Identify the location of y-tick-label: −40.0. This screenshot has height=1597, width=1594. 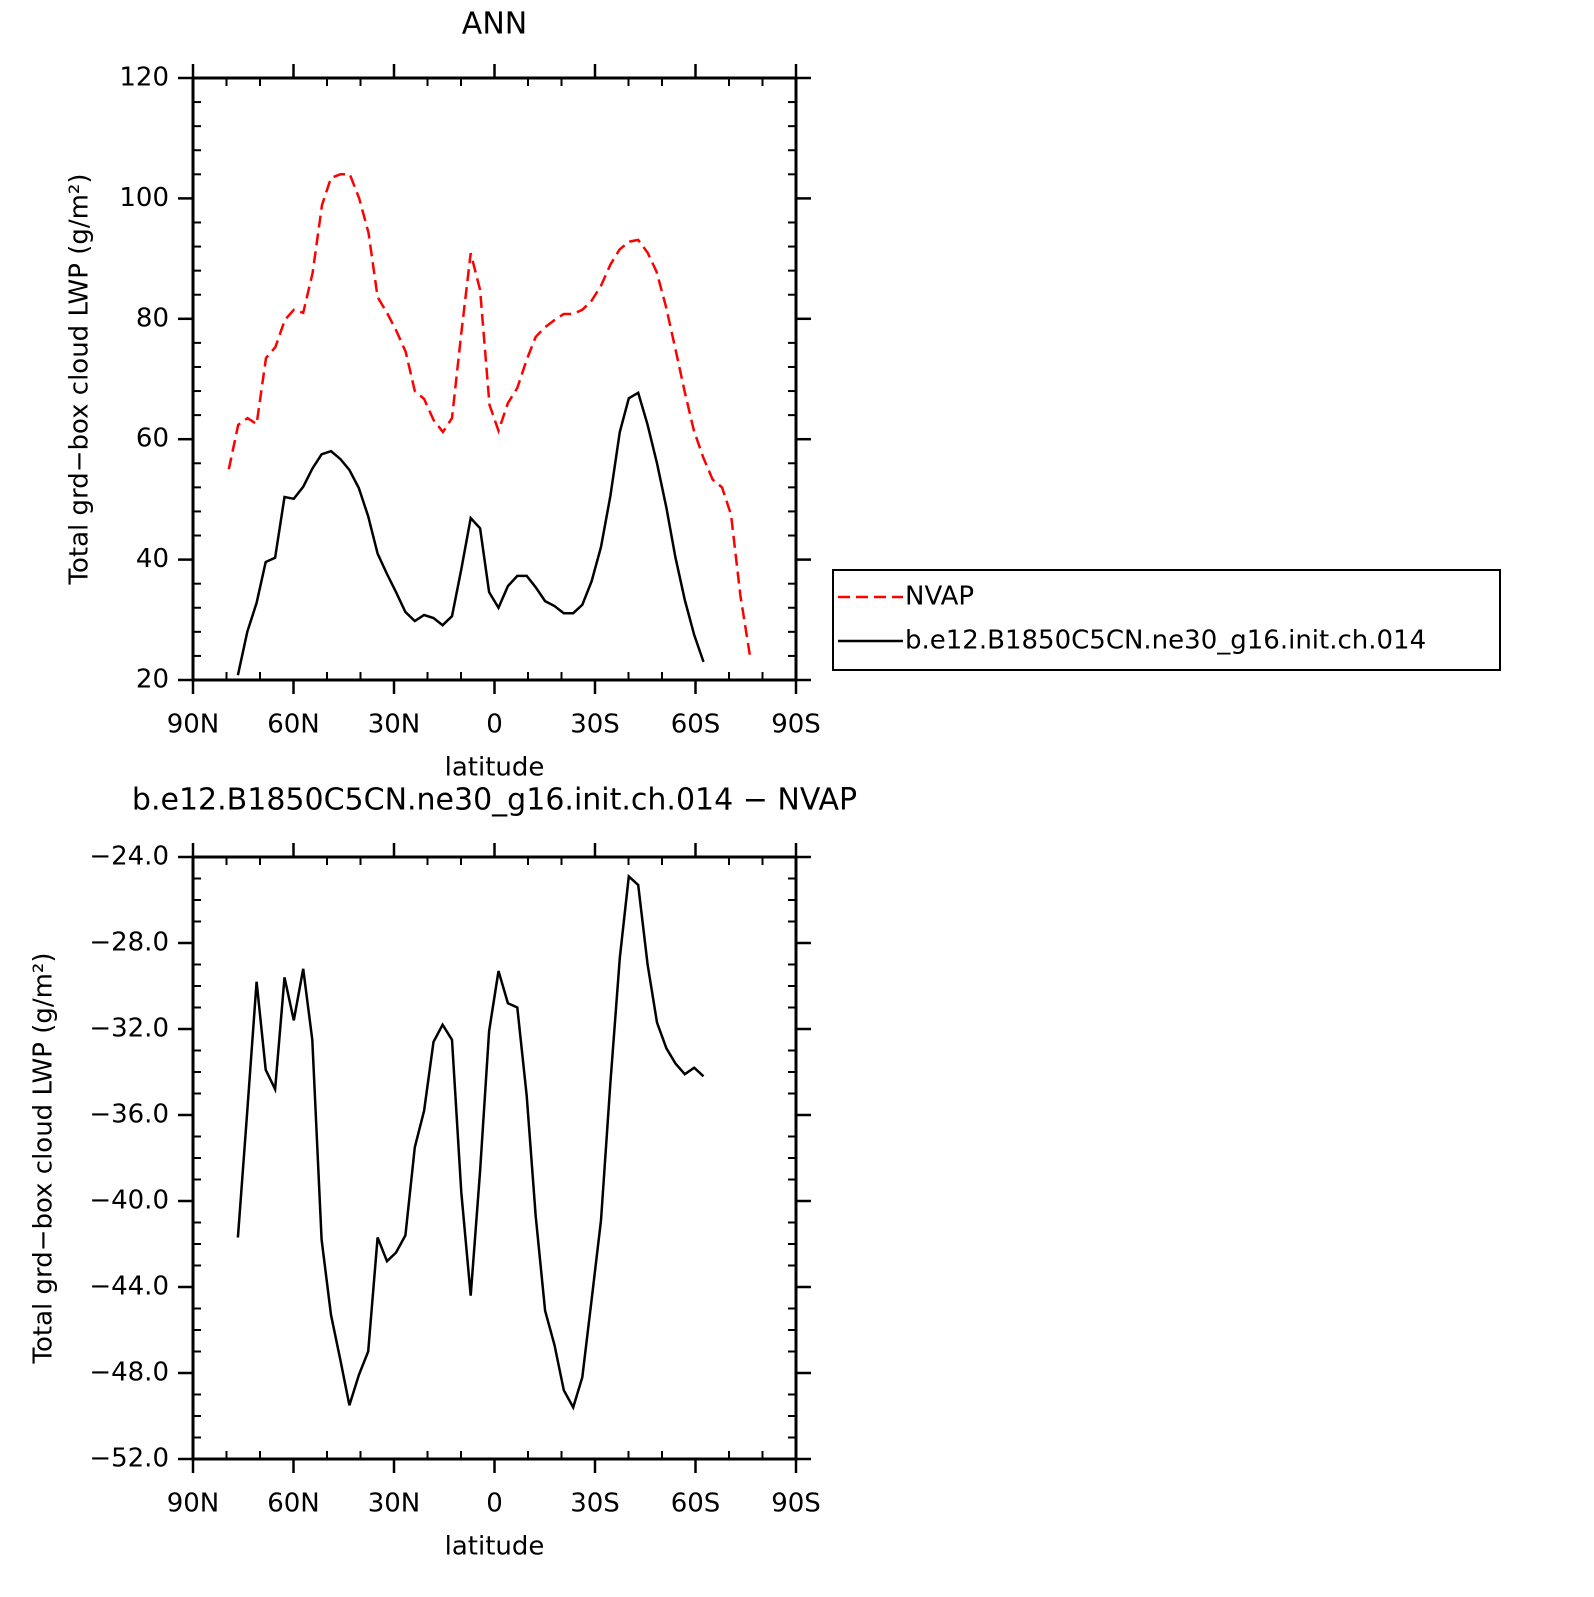
(129, 1201).